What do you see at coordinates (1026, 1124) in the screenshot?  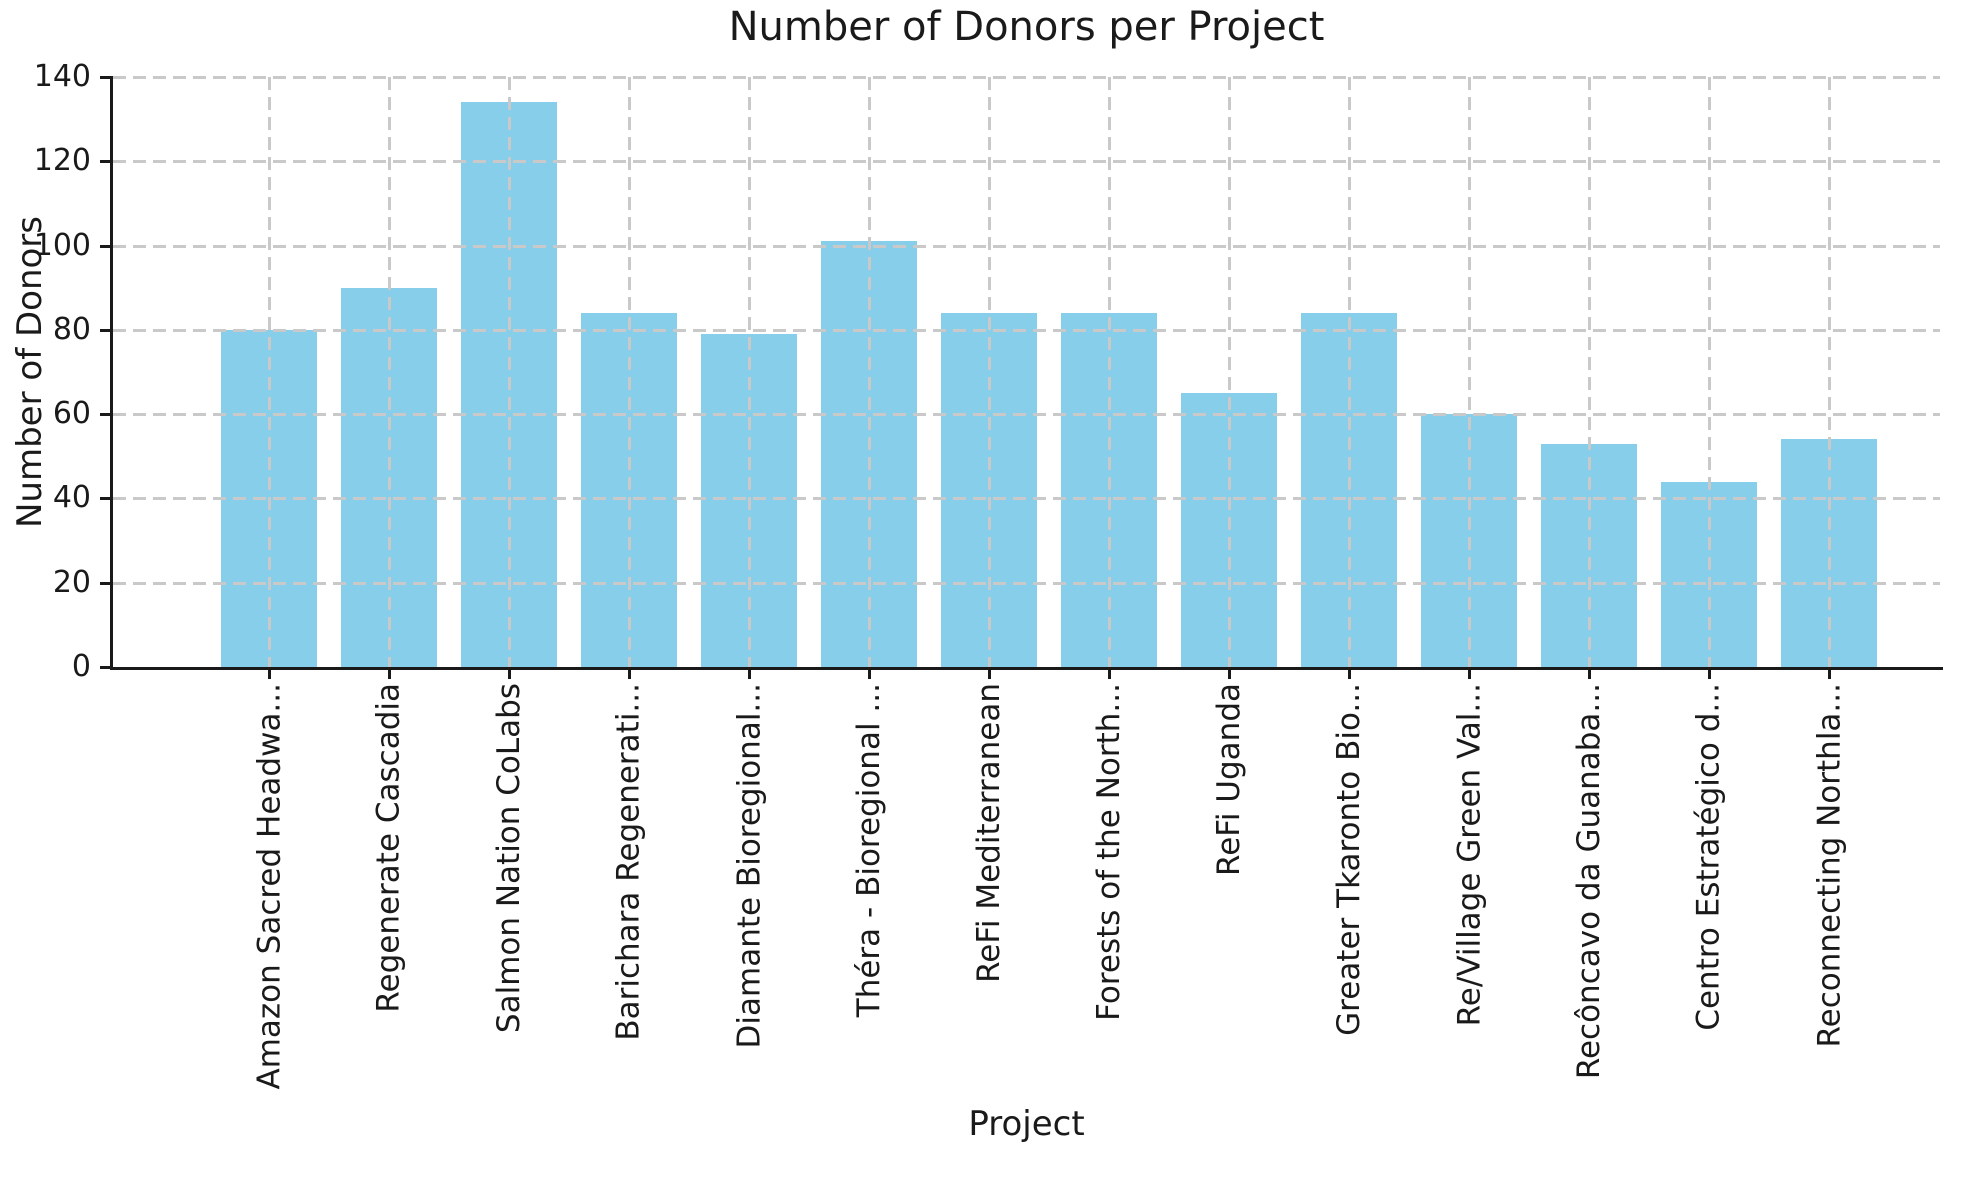 I see `x-axis-label: Project` at bounding box center [1026, 1124].